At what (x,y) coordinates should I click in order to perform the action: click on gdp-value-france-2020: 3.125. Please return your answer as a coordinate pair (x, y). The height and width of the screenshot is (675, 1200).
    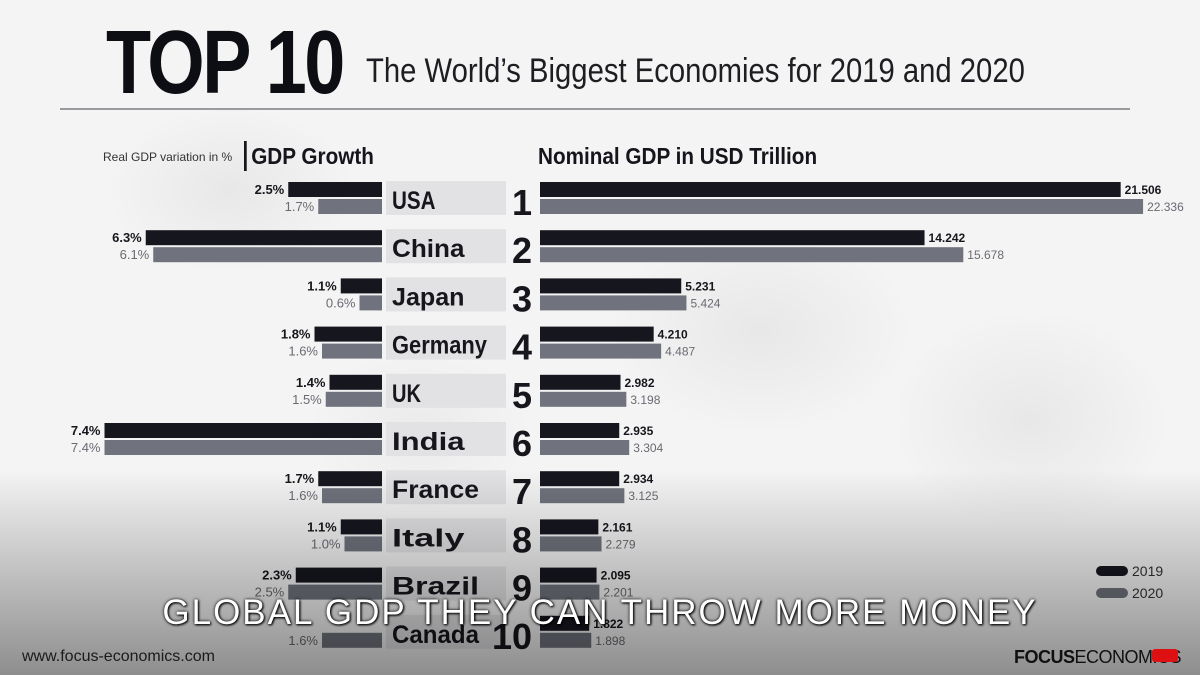
    Looking at the image, I should click on (643, 496).